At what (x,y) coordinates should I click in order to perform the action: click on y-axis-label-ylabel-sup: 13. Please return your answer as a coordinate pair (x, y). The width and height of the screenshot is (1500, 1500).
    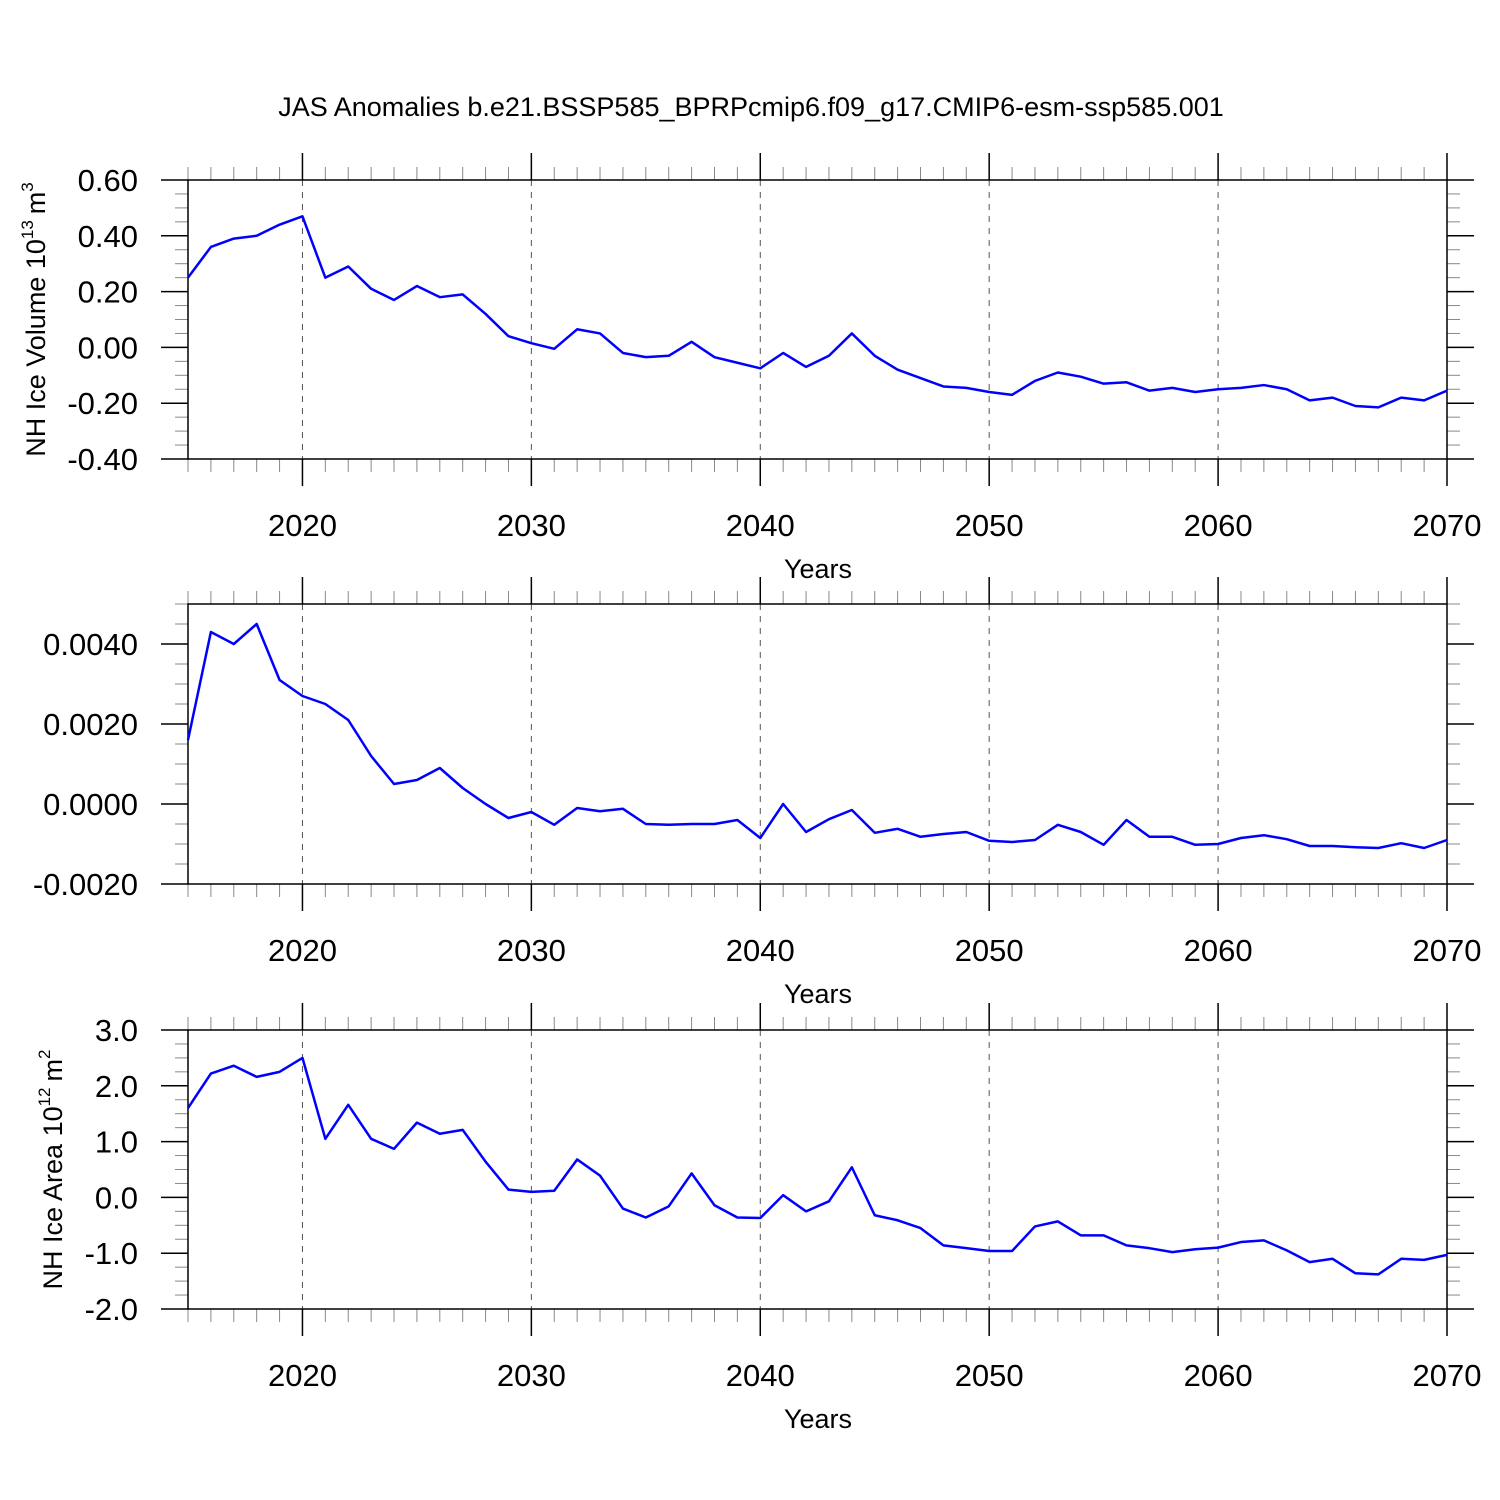
    Looking at the image, I should click on (27, 229).